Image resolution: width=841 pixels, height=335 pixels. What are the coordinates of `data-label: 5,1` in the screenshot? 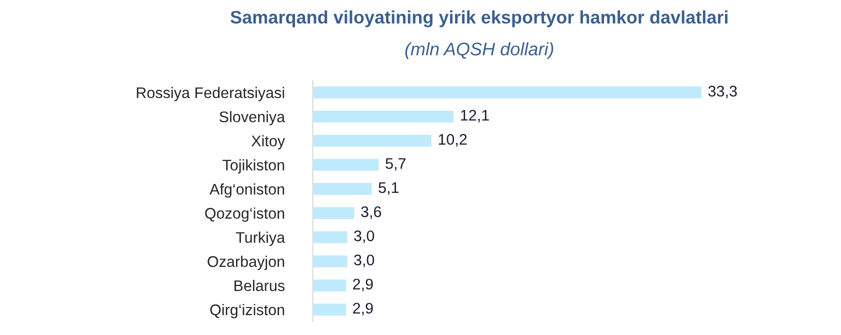 It's located at (388, 188).